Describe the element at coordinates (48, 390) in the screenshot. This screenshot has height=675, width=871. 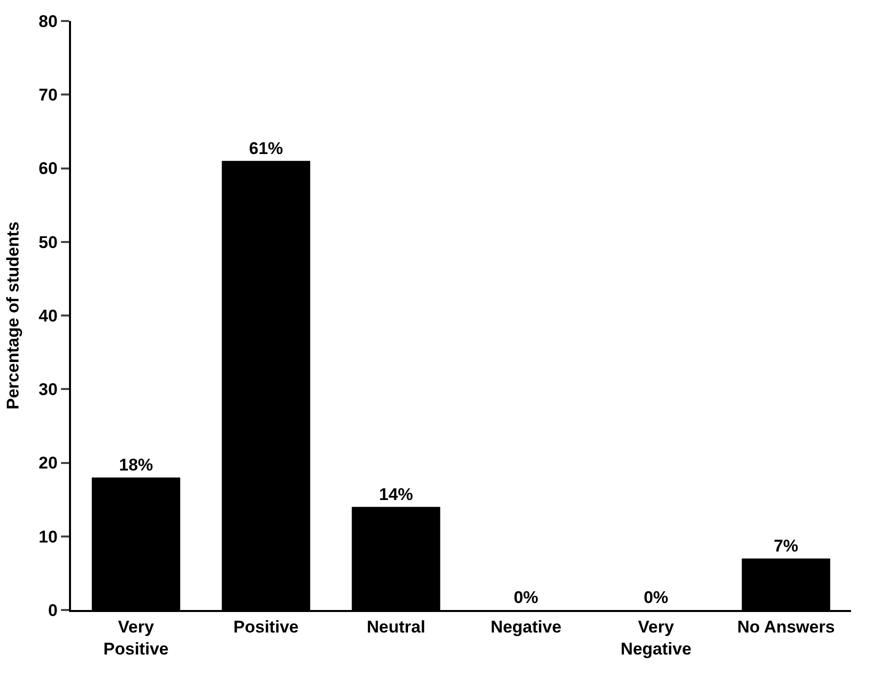
I see `y-tick-label: 30` at that location.